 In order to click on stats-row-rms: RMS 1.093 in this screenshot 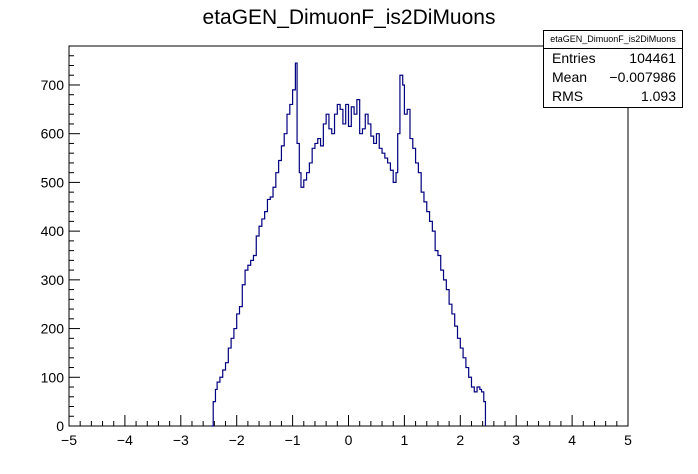, I will do `click(613, 96)`.